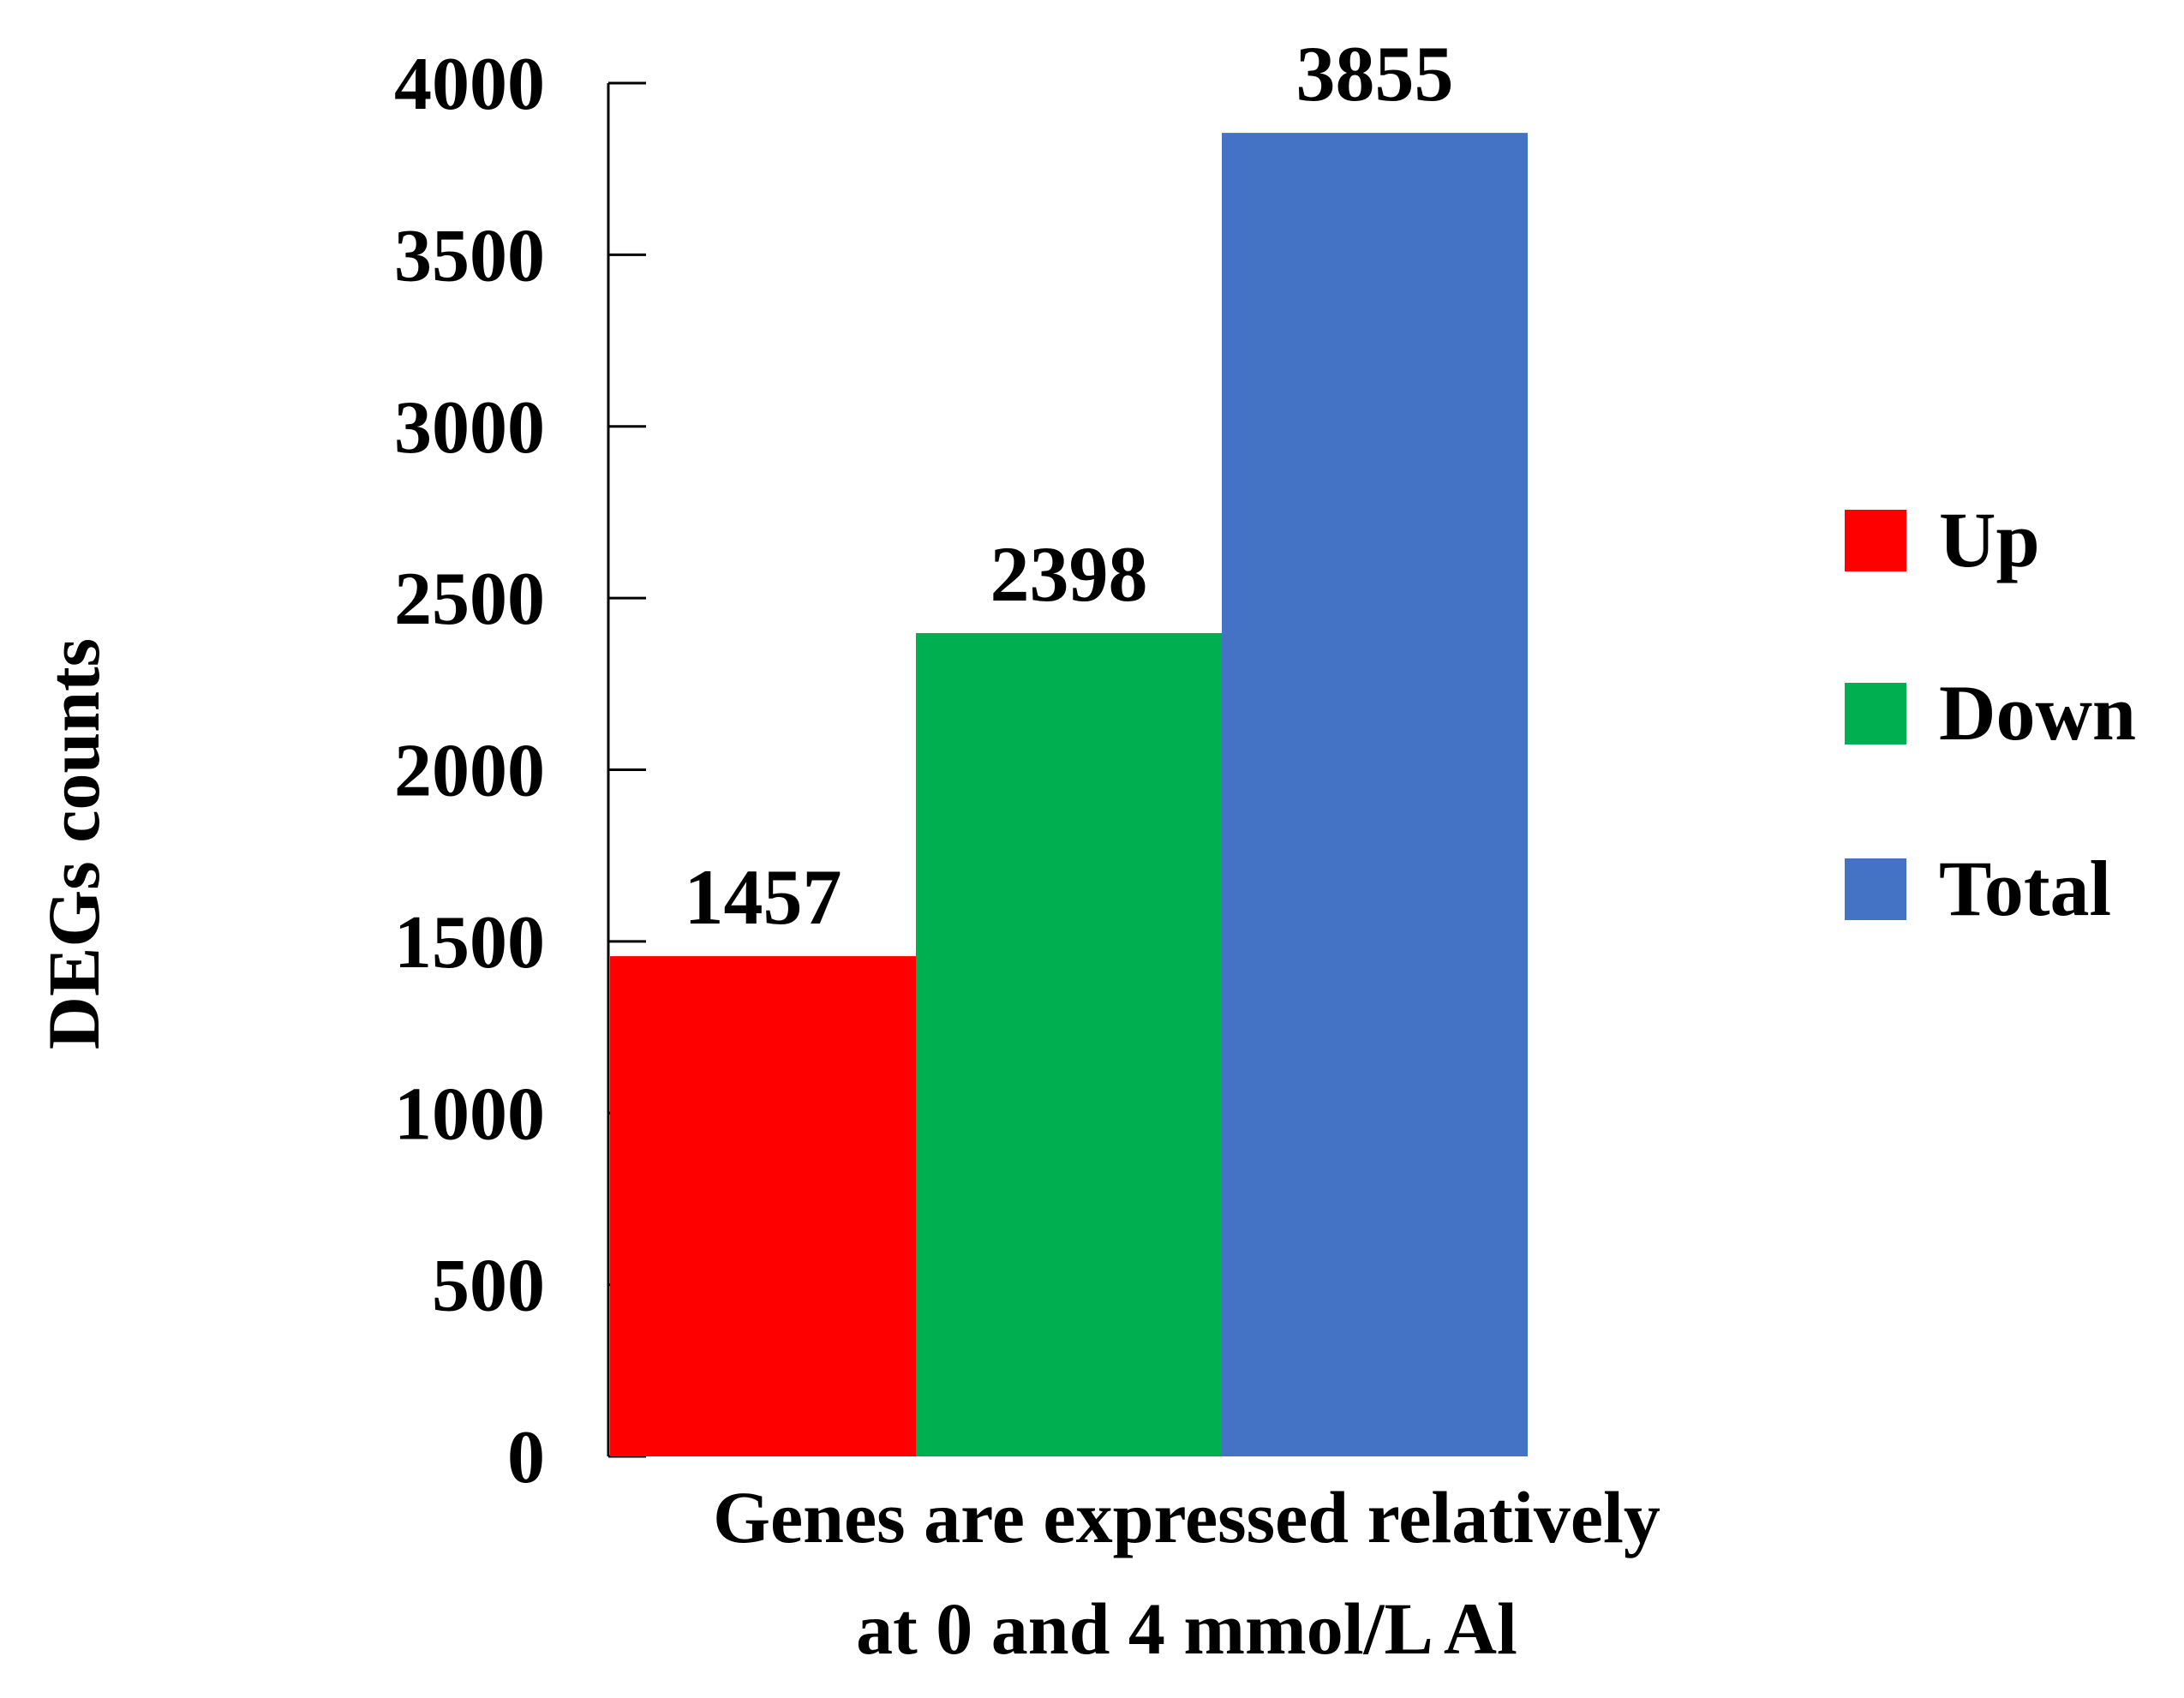 This screenshot has width=2184, height=1698. Describe the element at coordinates (1375, 74) in the screenshot. I see `data-label-total: 3855` at that location.